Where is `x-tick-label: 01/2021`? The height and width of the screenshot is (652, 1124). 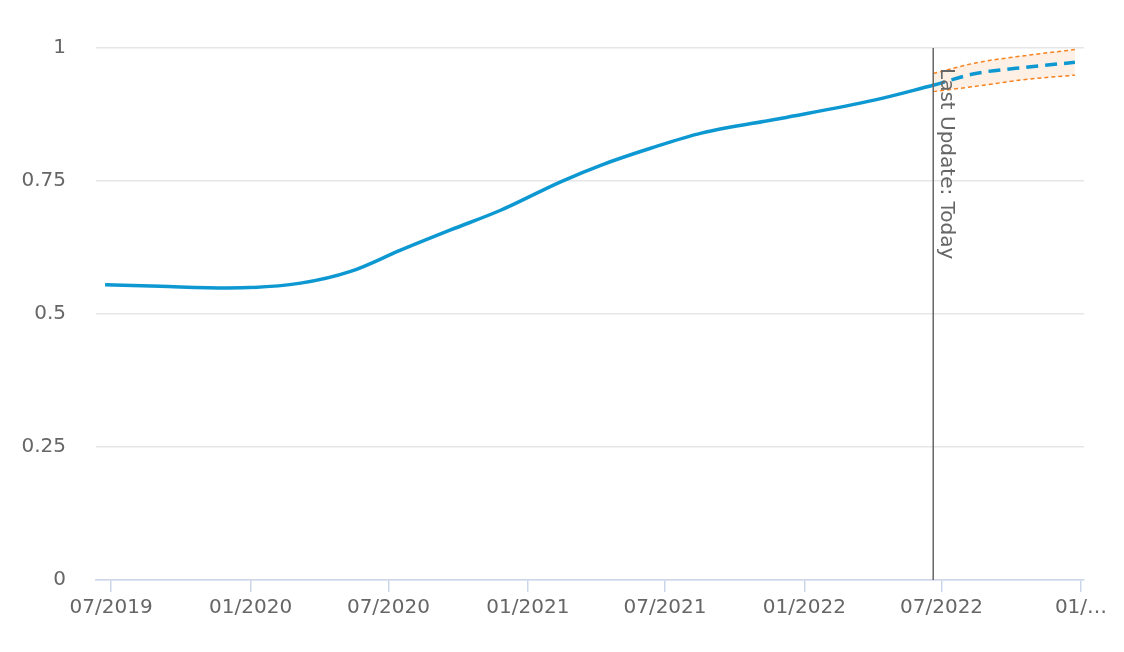 x-tick-label: 01/2021 is located at coordinates (528, 606).